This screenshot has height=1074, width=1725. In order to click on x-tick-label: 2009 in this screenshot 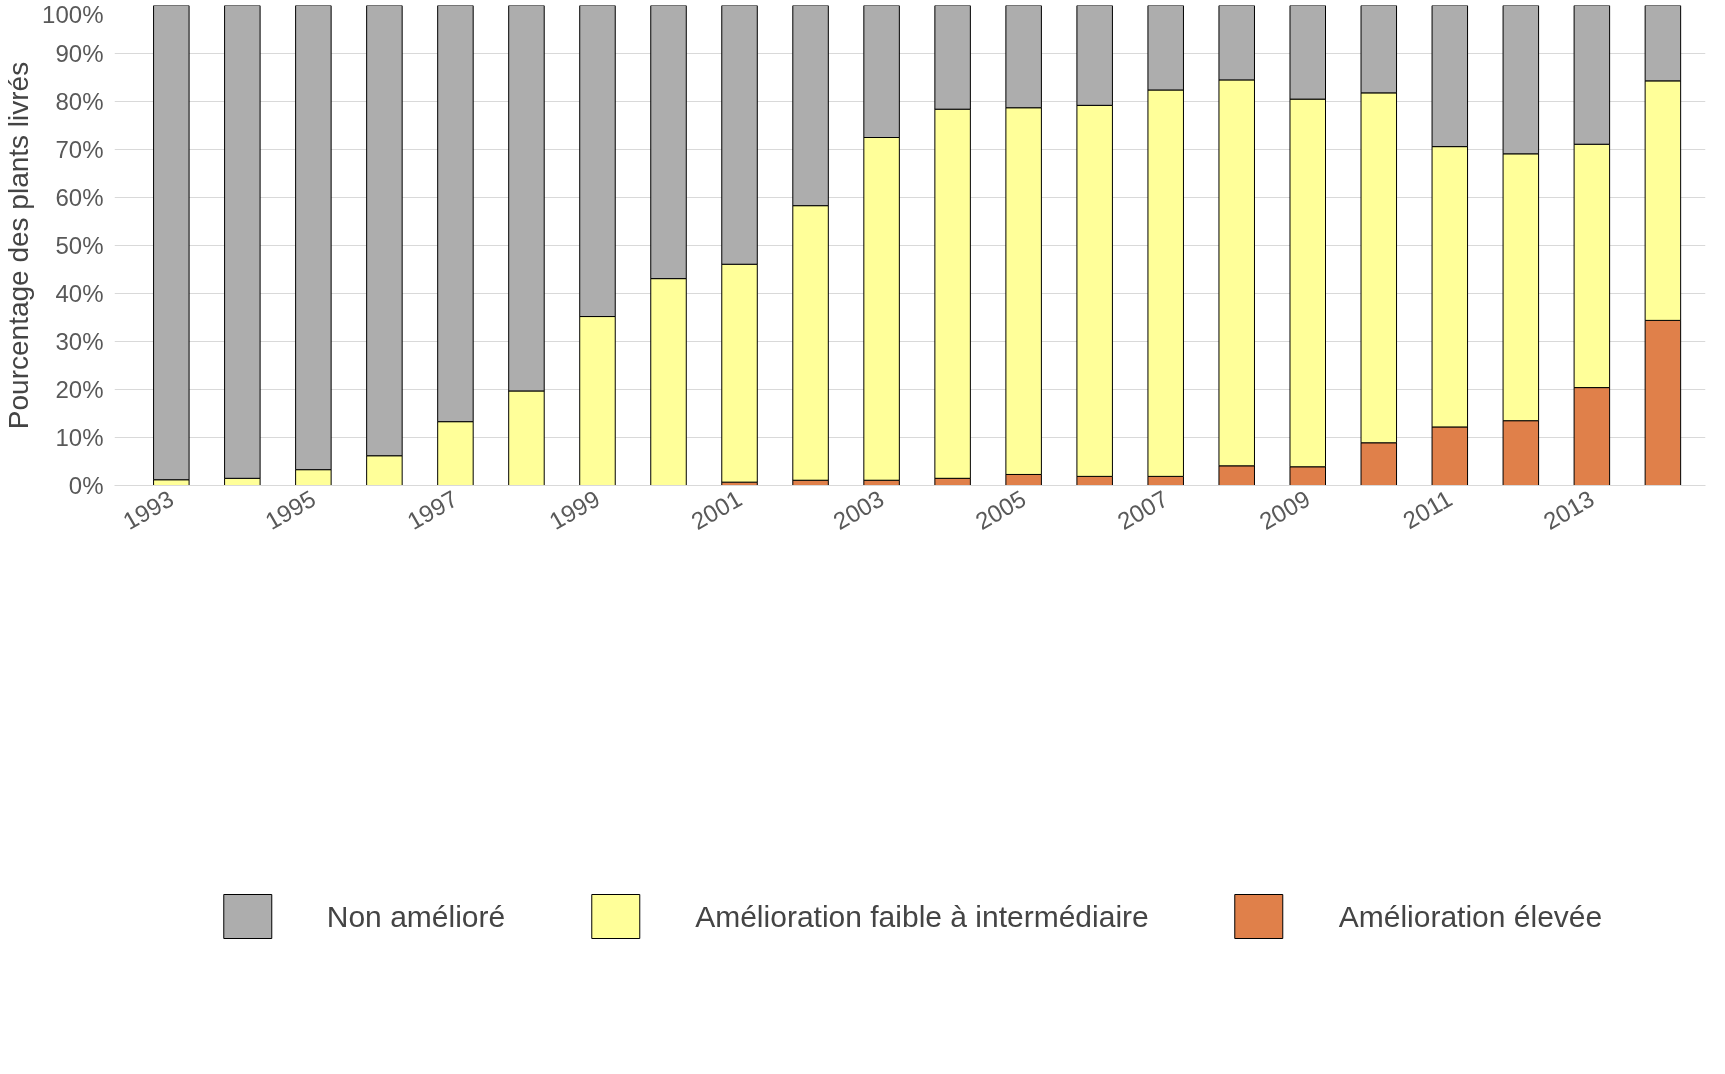, I will do `click(1284, 509)`.